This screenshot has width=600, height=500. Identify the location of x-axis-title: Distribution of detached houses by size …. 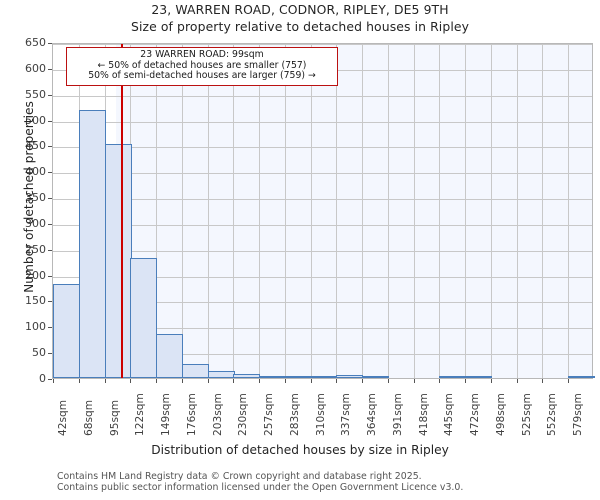
(300, 450).